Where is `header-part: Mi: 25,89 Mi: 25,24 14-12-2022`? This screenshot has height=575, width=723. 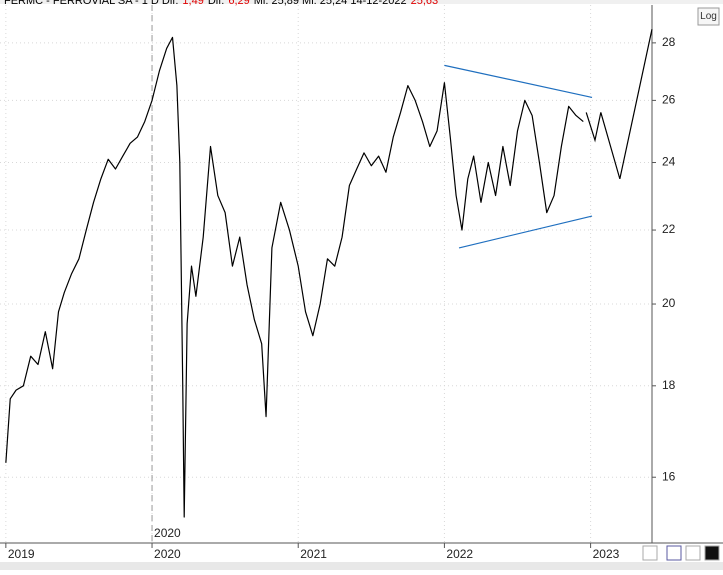 header-part: Mi: 25,89 Mi: 25,24 14-12-2022 is located at coordinates (330, 3).